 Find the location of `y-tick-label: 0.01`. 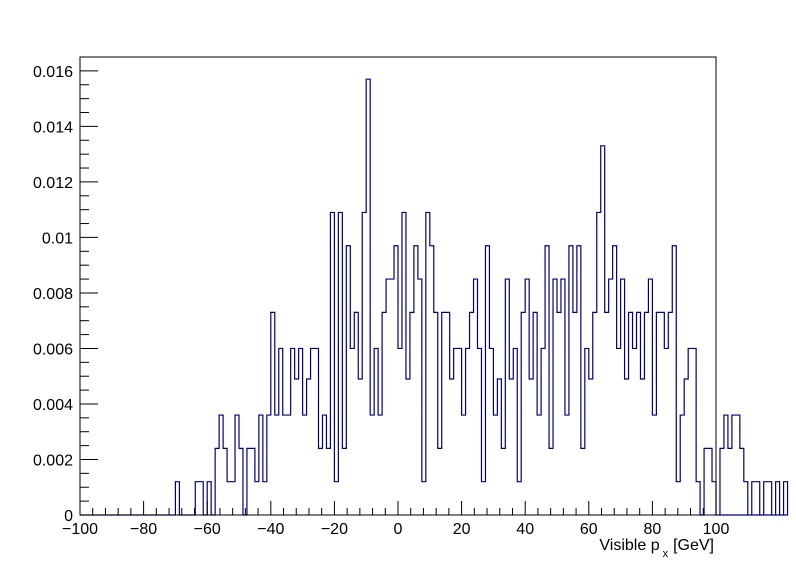

y-tick-label: 0.01 is located at coordinates (57, 238).